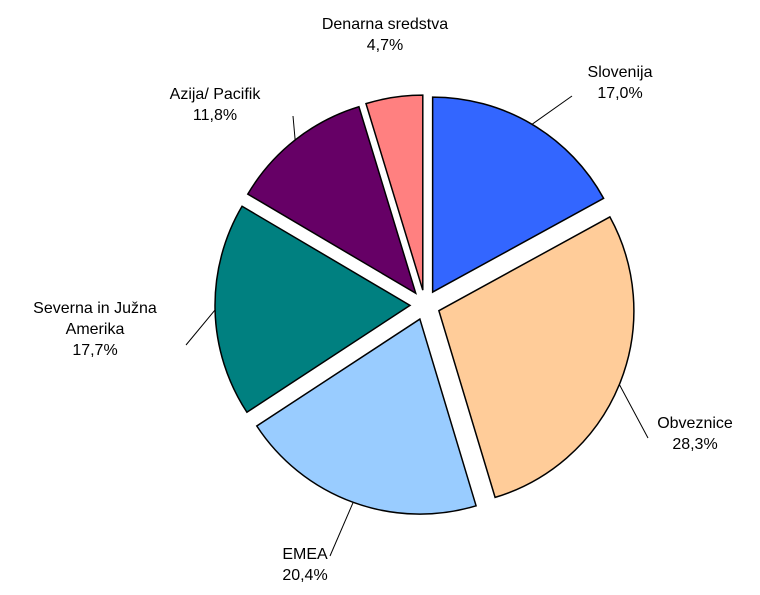  Describe the element at coordinates (695, 423) in the screenshot. I see `category-label: Obveznice` at that location.